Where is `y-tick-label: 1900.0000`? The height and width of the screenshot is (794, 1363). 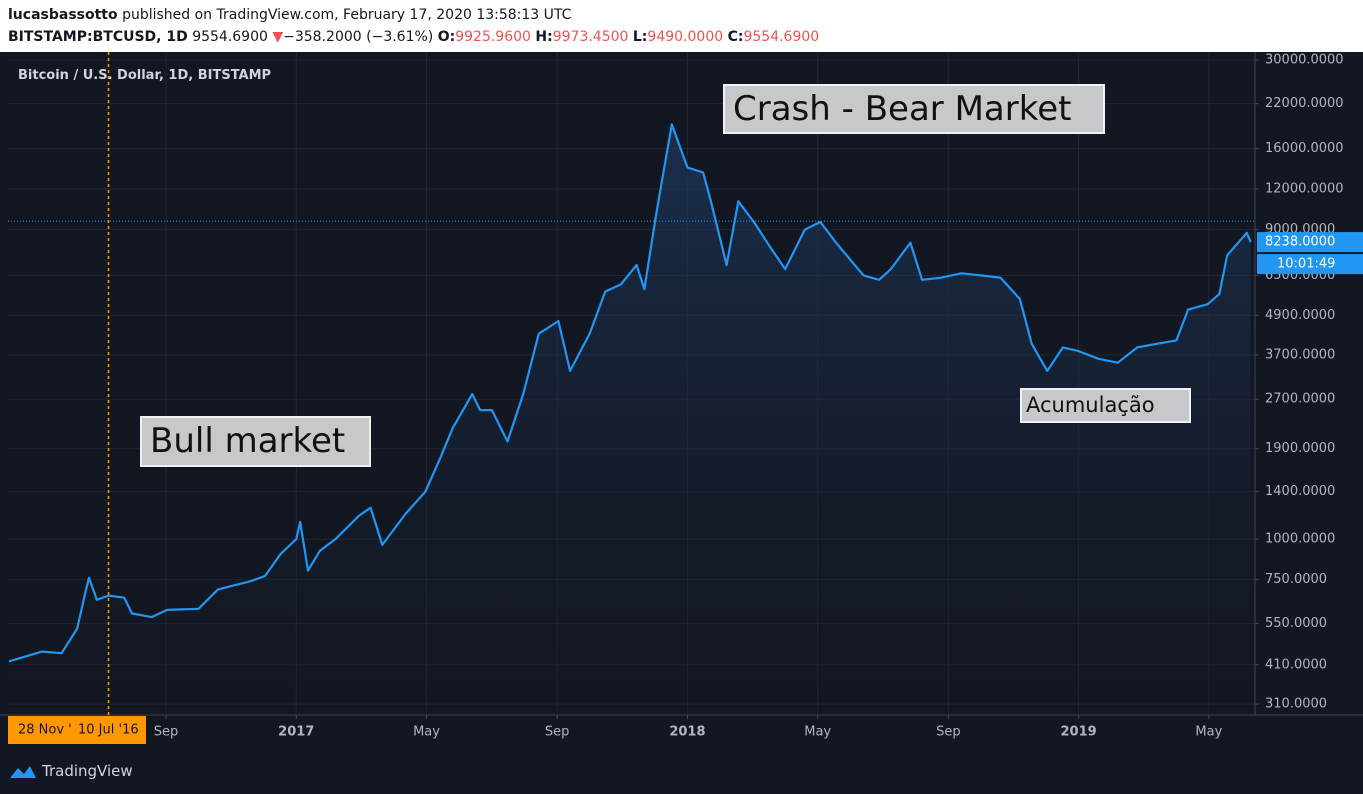
y-tick-label: 1900.0000 is located at coordinates (1300, 448).